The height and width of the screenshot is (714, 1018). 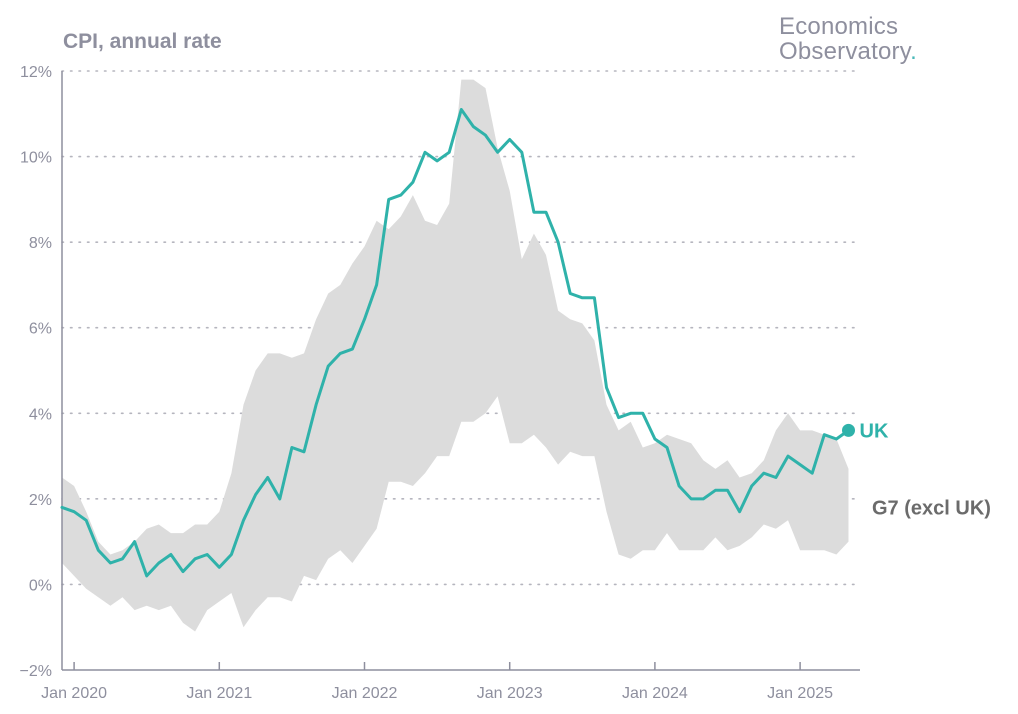 I want to click on y-tick-label-5: 8%, so click(x=40, y=243).